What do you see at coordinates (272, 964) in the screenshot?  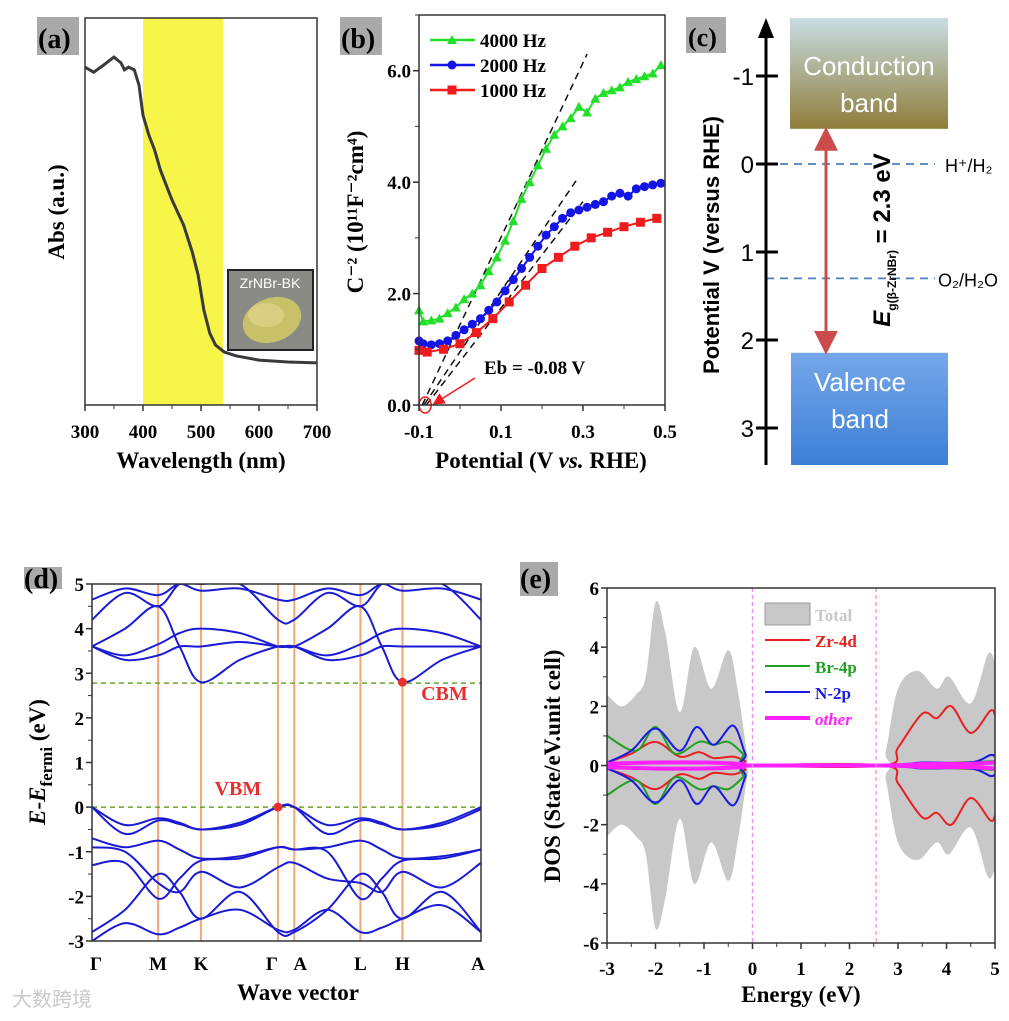 I see `k-point-label: Γ` at bounding box center [272, 964].